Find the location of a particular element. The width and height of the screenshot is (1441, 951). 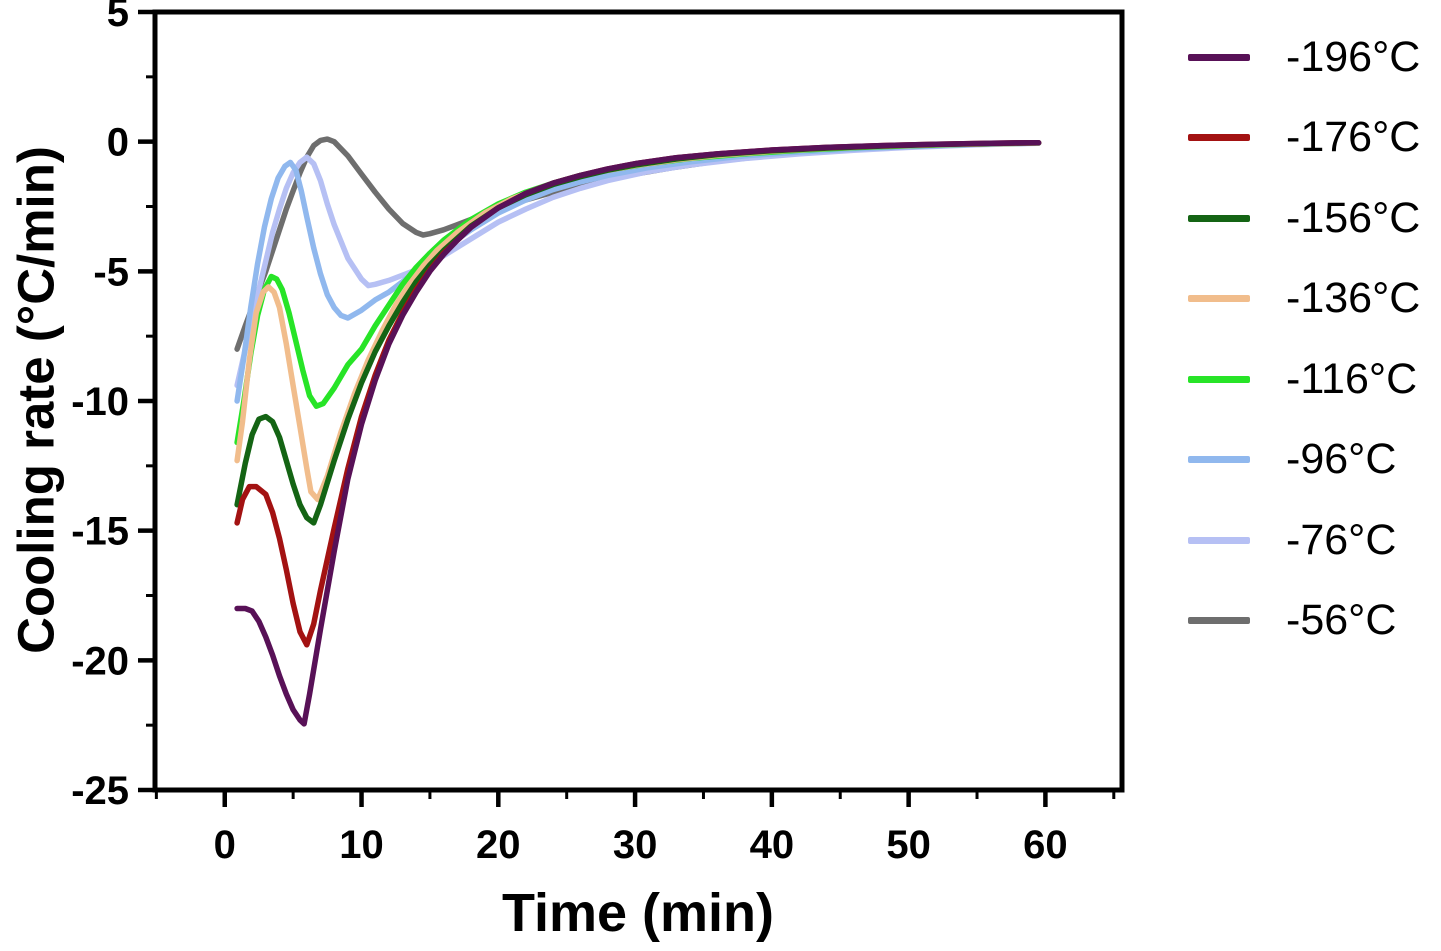

y-tick-label: 5 is located at coordinates (118, 17).